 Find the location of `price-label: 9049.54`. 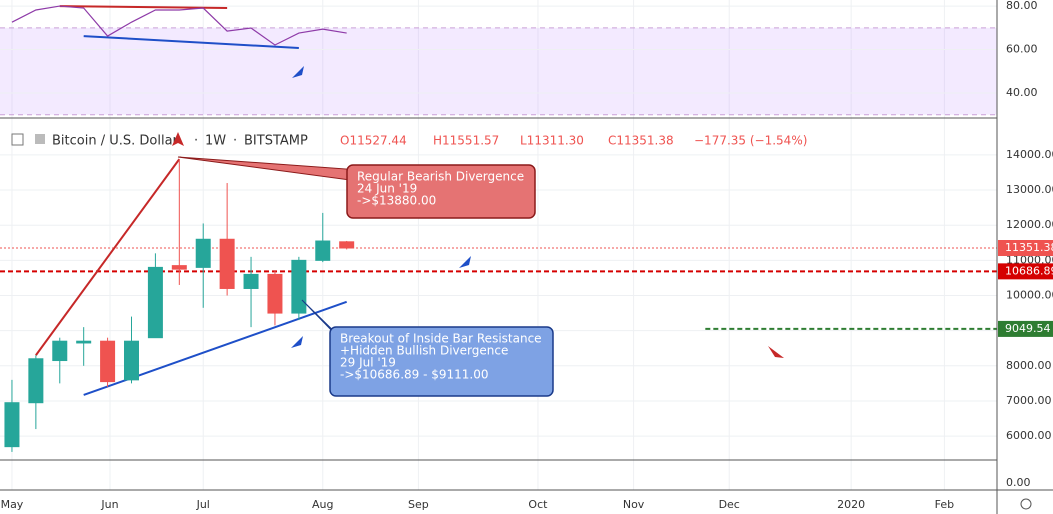

price-label: 9049.54 is located at coordinates (1028, 328).